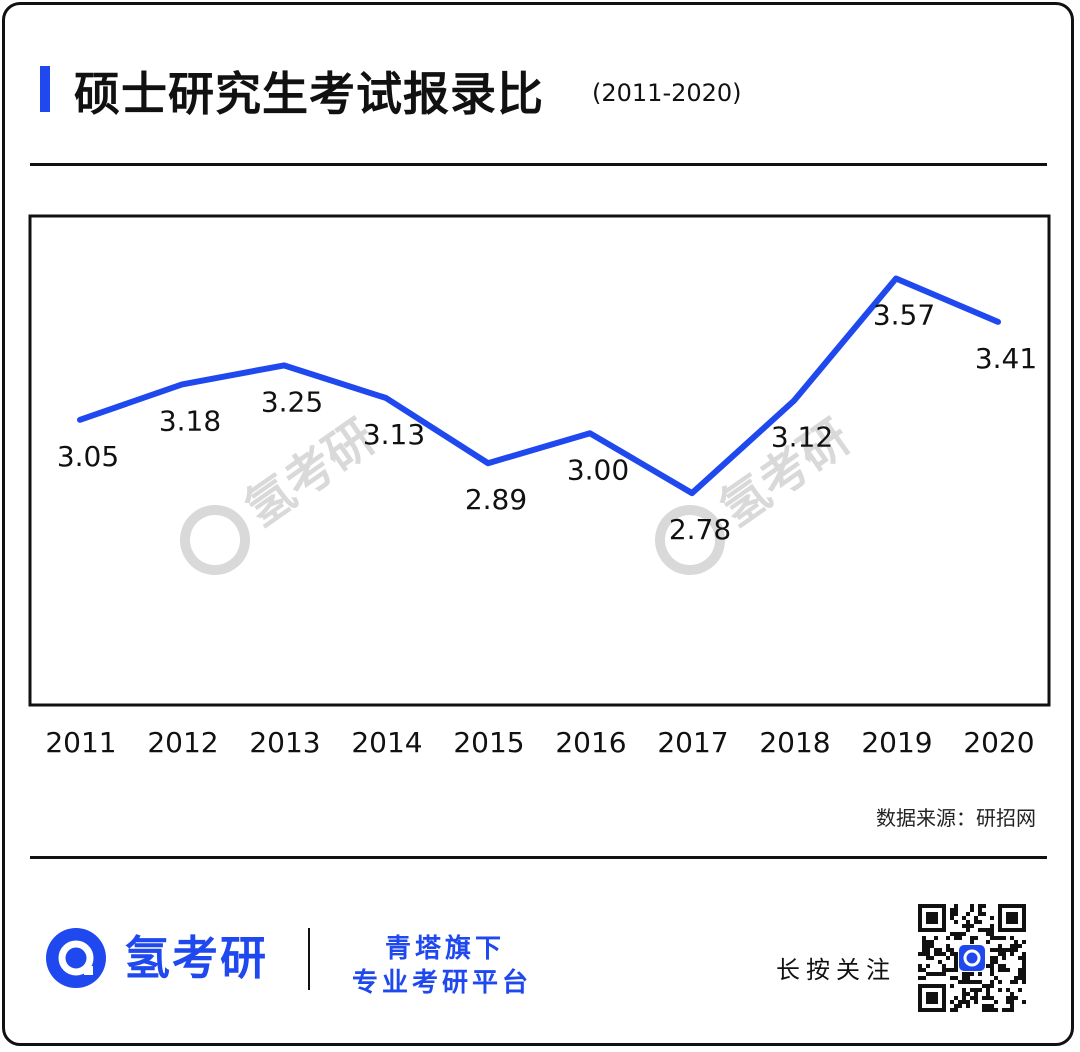  What do you see at coordinates (692, 742) in the screenshot?
I see `x-tick-label-2017: 2017` at bounding box center [692, 742].